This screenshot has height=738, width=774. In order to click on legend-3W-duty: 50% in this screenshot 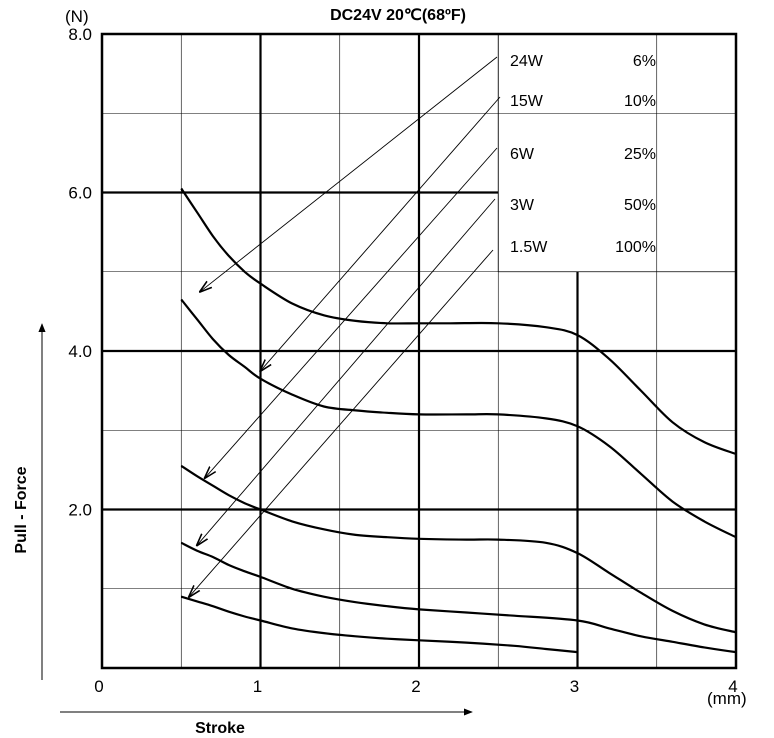, I will do `click(640, 205)`.